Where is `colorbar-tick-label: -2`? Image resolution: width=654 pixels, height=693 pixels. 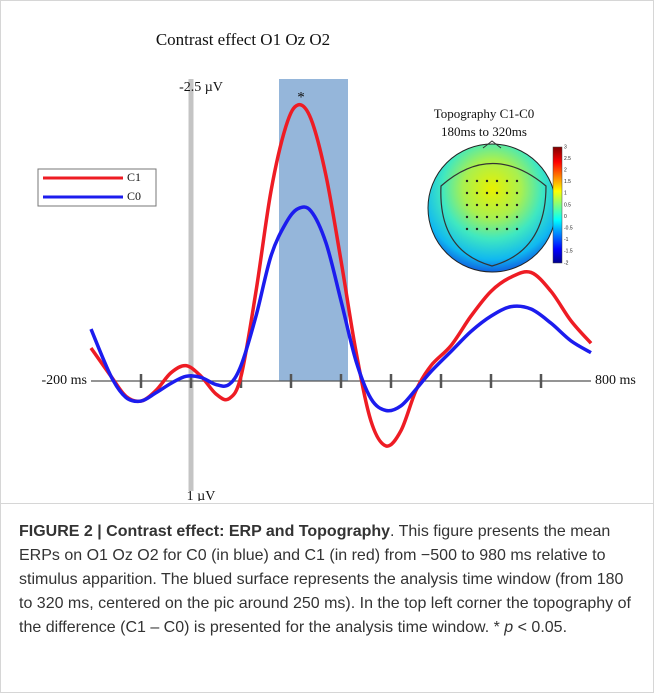
colorbar-tick-label: -2 is located at coordinates (566, 263).